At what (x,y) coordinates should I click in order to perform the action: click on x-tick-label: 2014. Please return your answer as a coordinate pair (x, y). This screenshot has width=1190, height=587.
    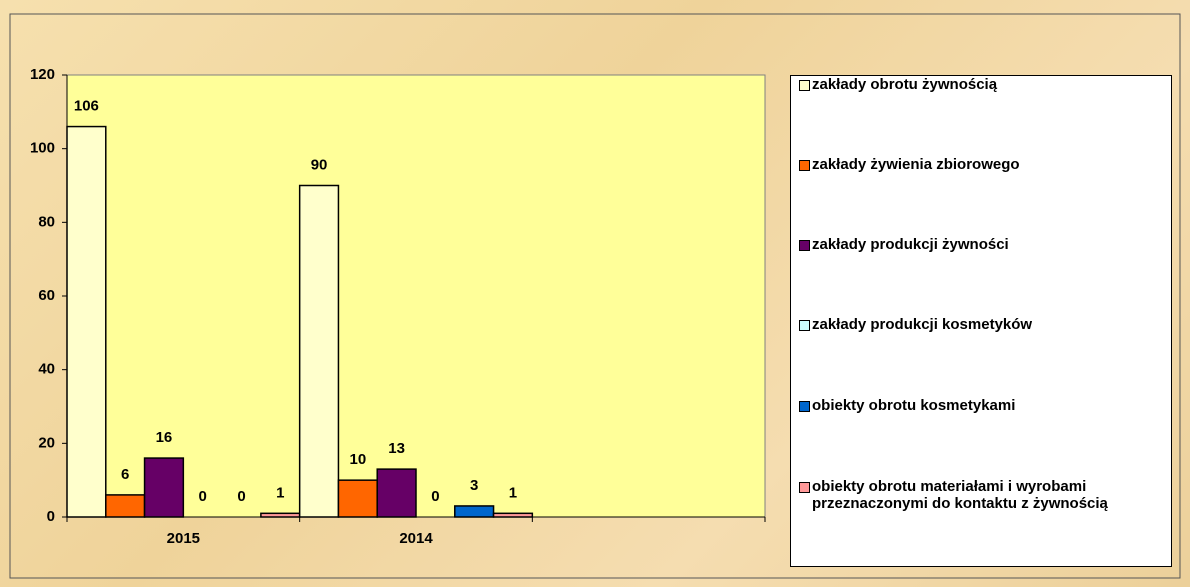
    Looking at the image, I should click on (416, 538).